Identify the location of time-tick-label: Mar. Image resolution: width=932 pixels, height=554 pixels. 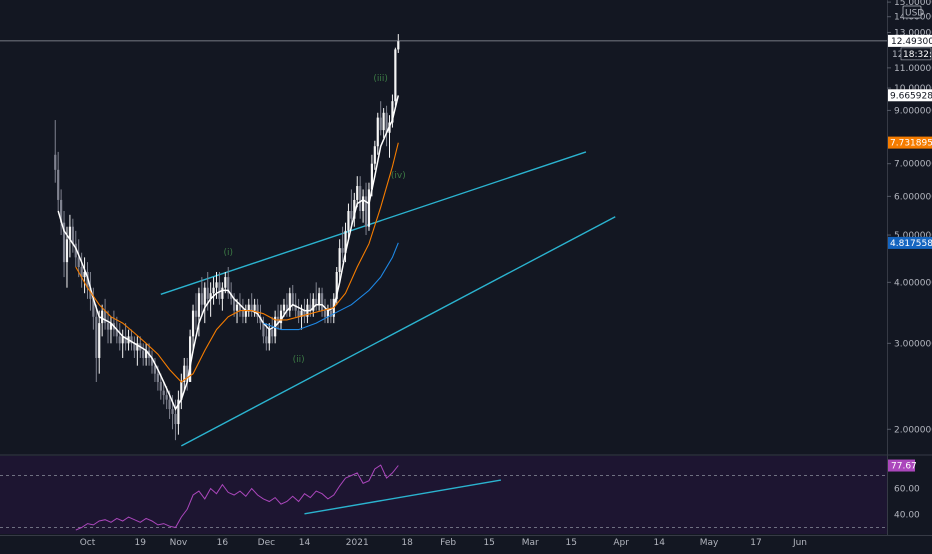
(530, 543).